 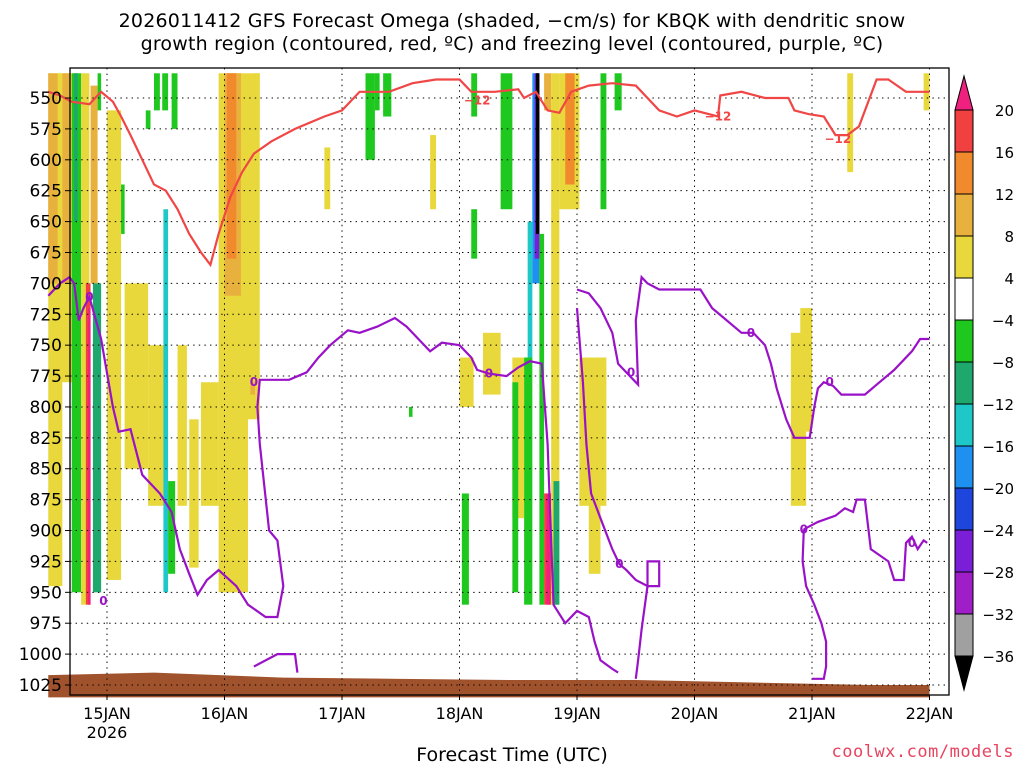 I want to click on y-tick-label: 600, so click(x=46, y=161).